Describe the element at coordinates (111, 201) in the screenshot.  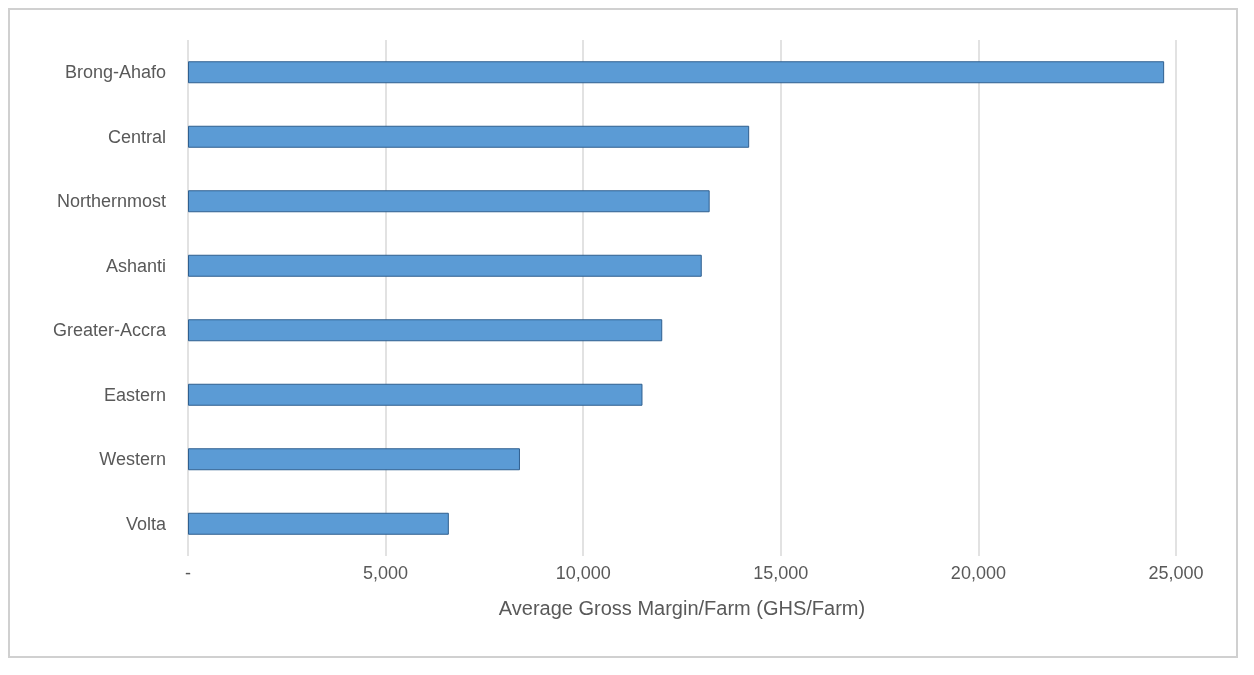
I see `y-tick-label: Northernmost` at that location.